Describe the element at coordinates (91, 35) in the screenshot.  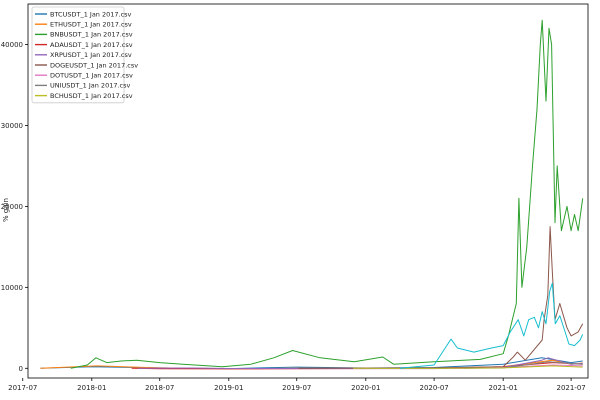
I see `legend-entry: BNBUSDT_1 Jan 2017.csv` at that location.